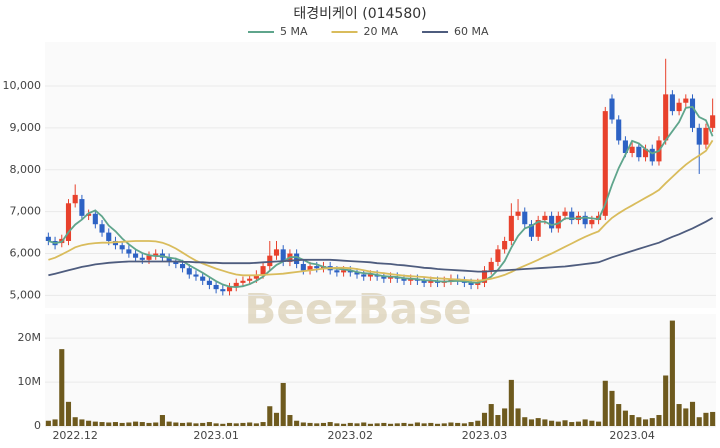  I want to click on y-tick-label: 10M, so click(30, 381).